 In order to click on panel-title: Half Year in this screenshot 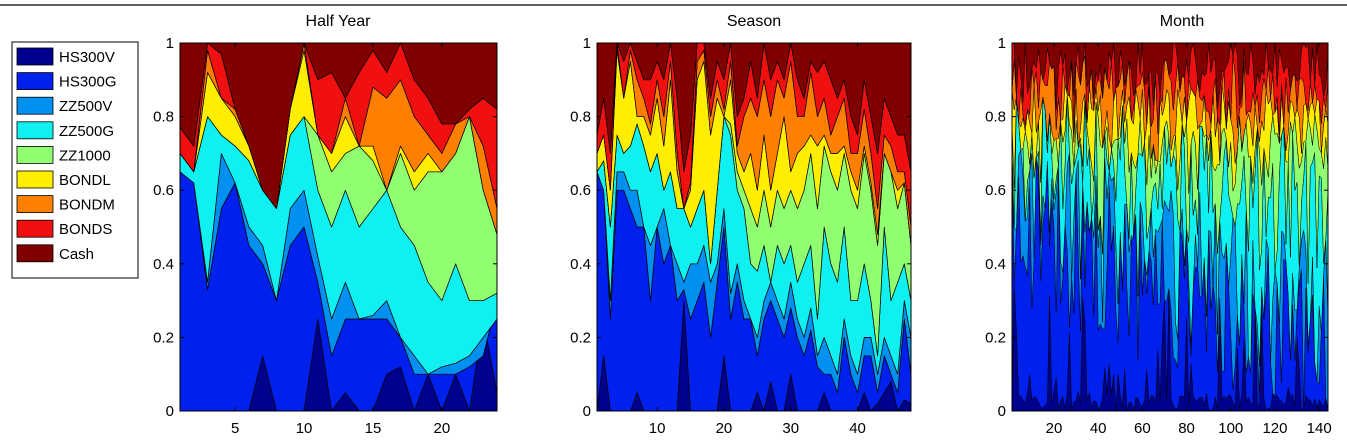, I will do `click(339, 21)`.